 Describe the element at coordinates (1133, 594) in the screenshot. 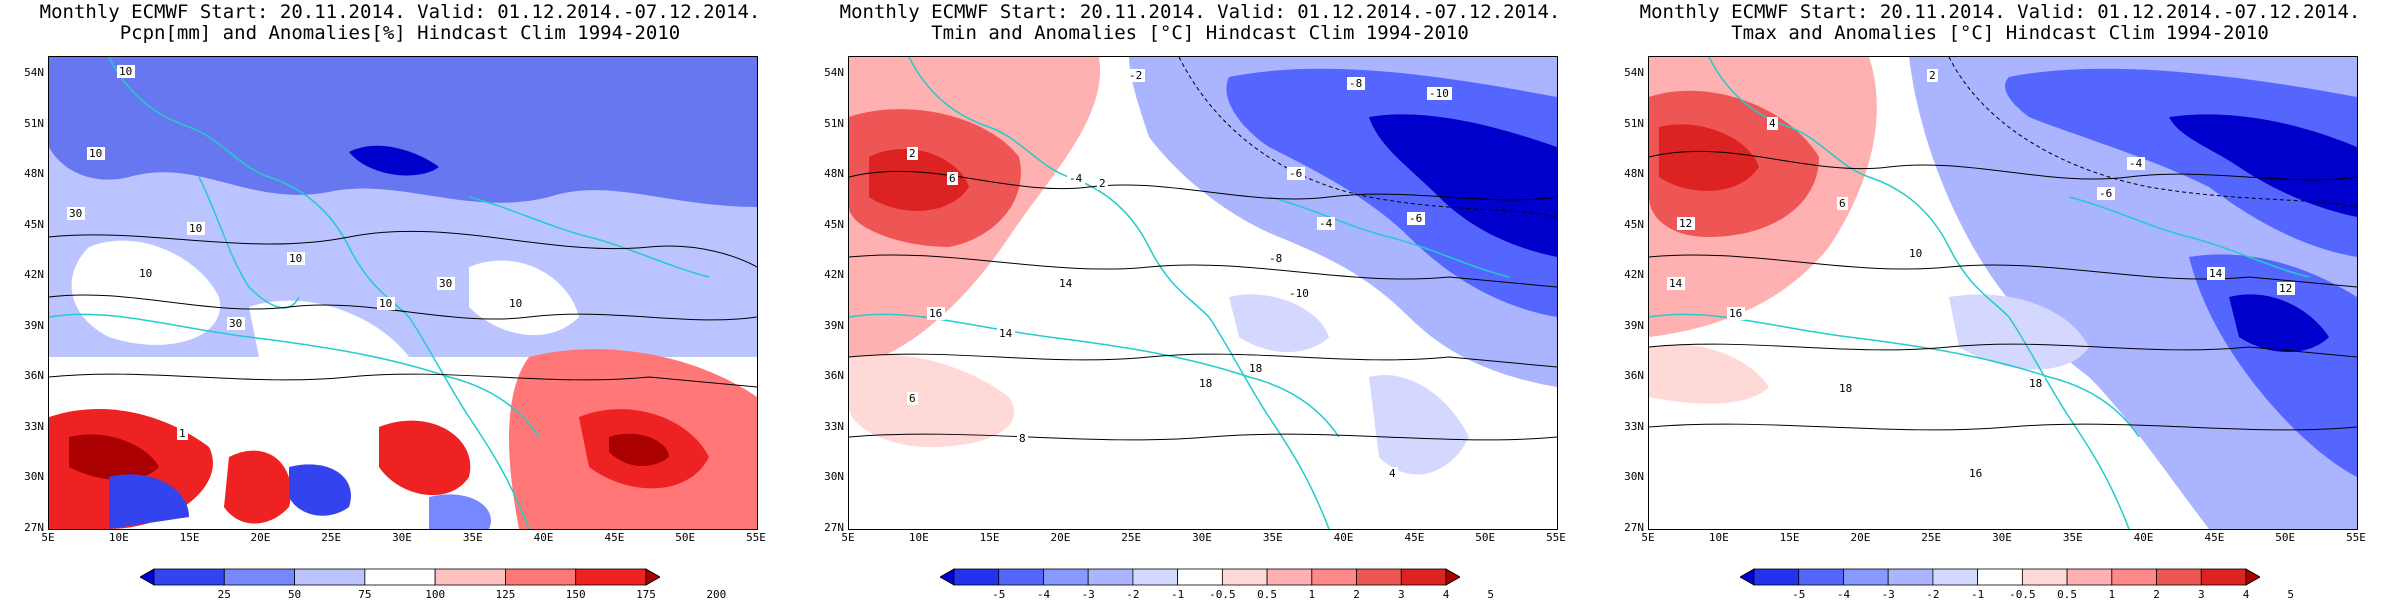

I see `colorbar-label: -2` at that location.